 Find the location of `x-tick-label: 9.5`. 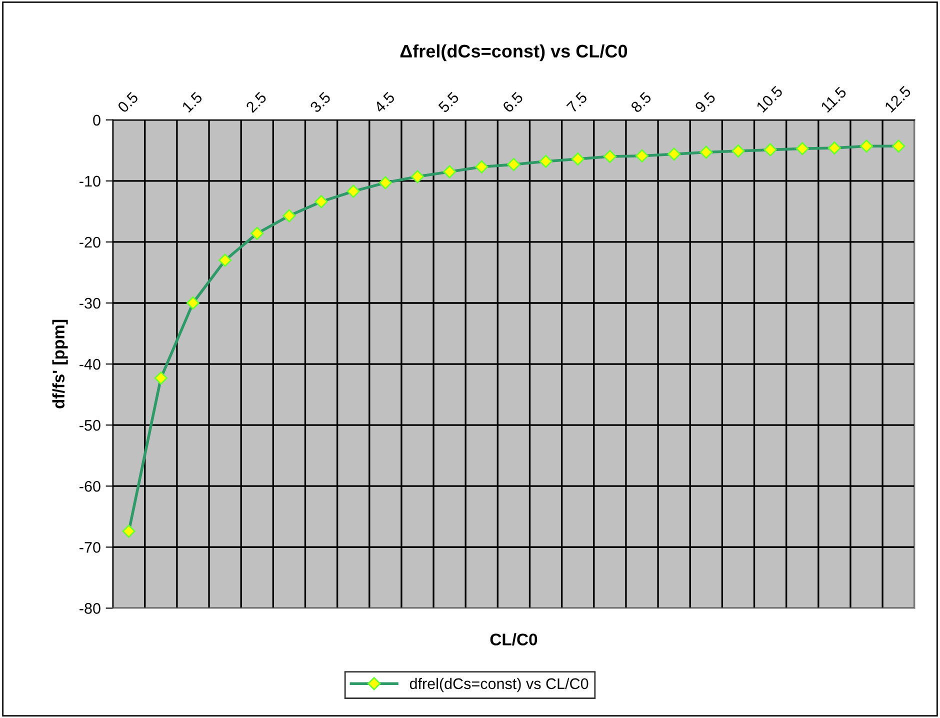

x-tick-label: 9.5 is located at coordinates (705, 102).